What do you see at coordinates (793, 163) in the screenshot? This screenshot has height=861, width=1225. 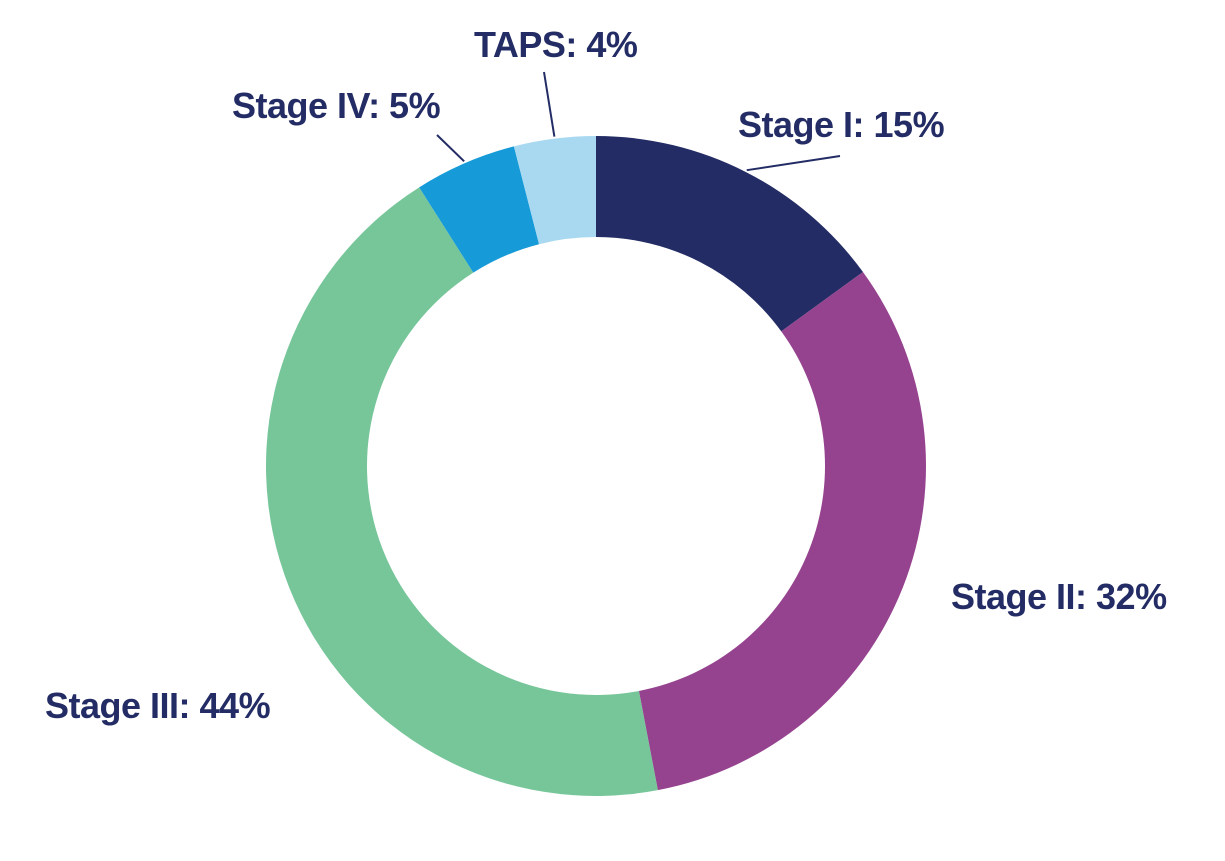 I see `leader-line-stage-i` at bounding box center [793, 163].